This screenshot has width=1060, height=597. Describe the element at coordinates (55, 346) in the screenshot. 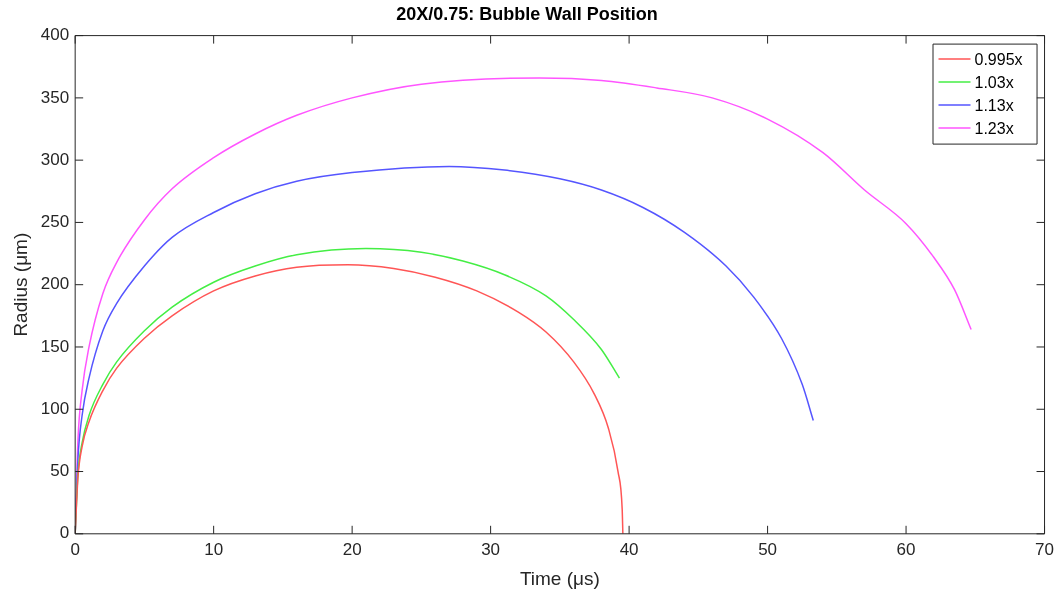

I see `y-tick-label: 150` at that location.